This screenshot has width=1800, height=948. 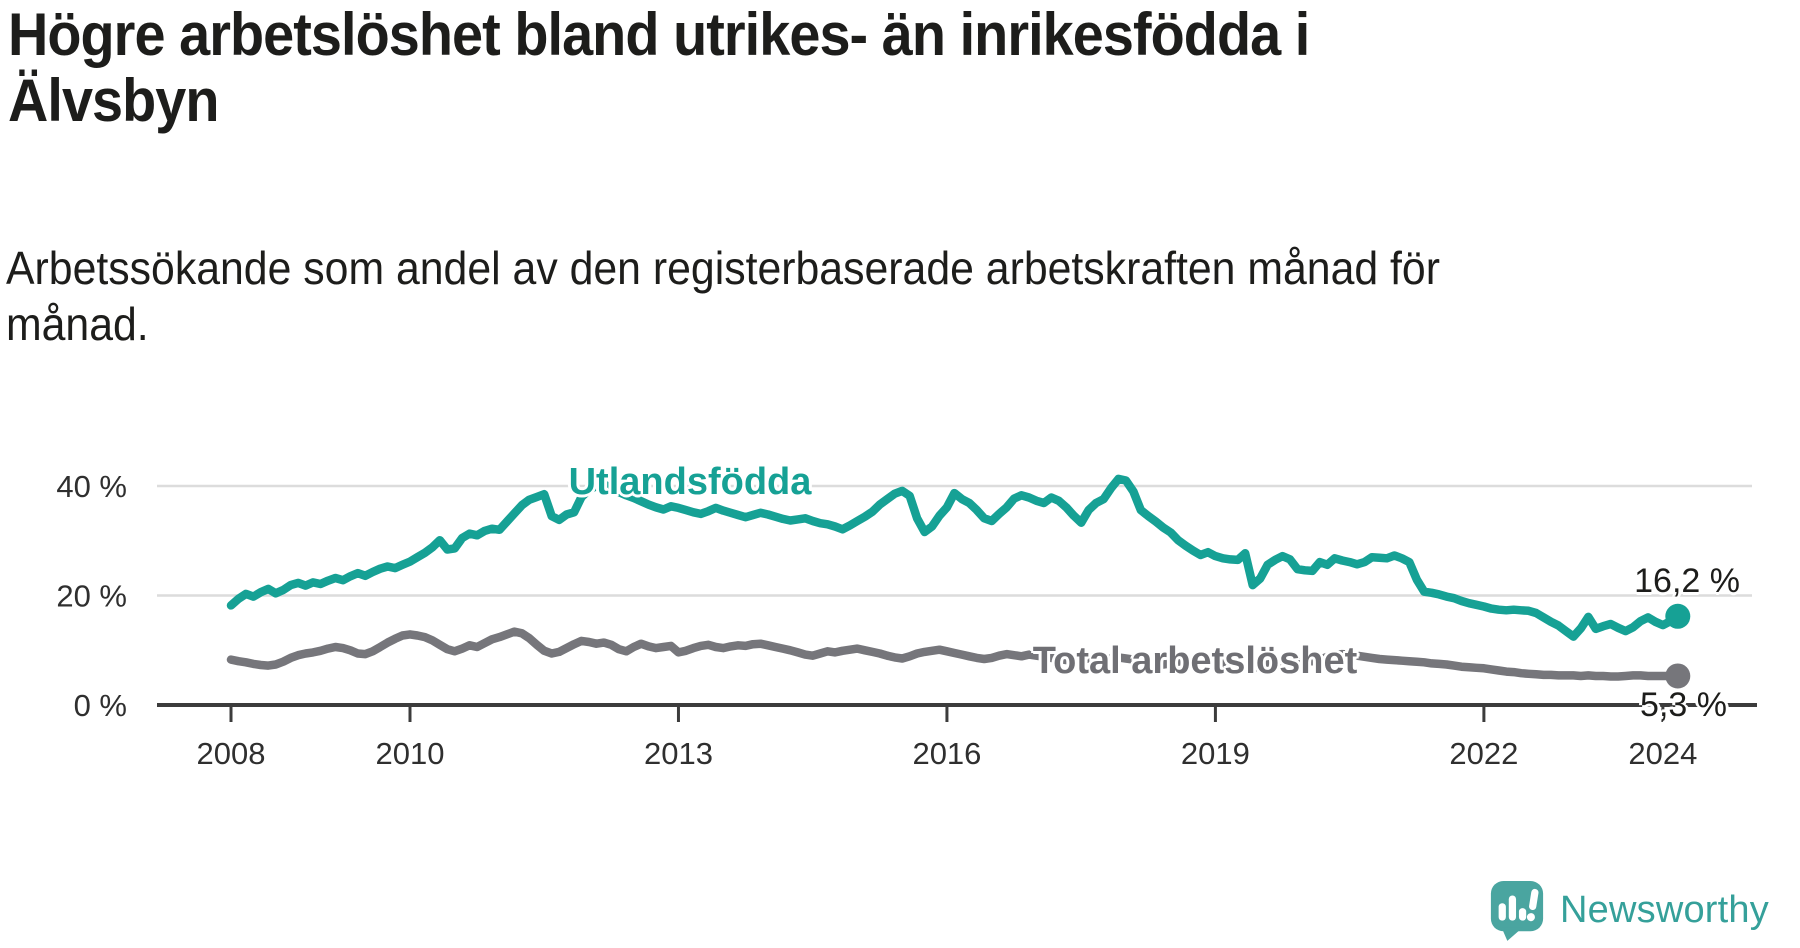 What do you see at coordinates (946, 753) in the screenshot?
I see `x-axis-tick-label: 2016` at bounding box center [946, 753].